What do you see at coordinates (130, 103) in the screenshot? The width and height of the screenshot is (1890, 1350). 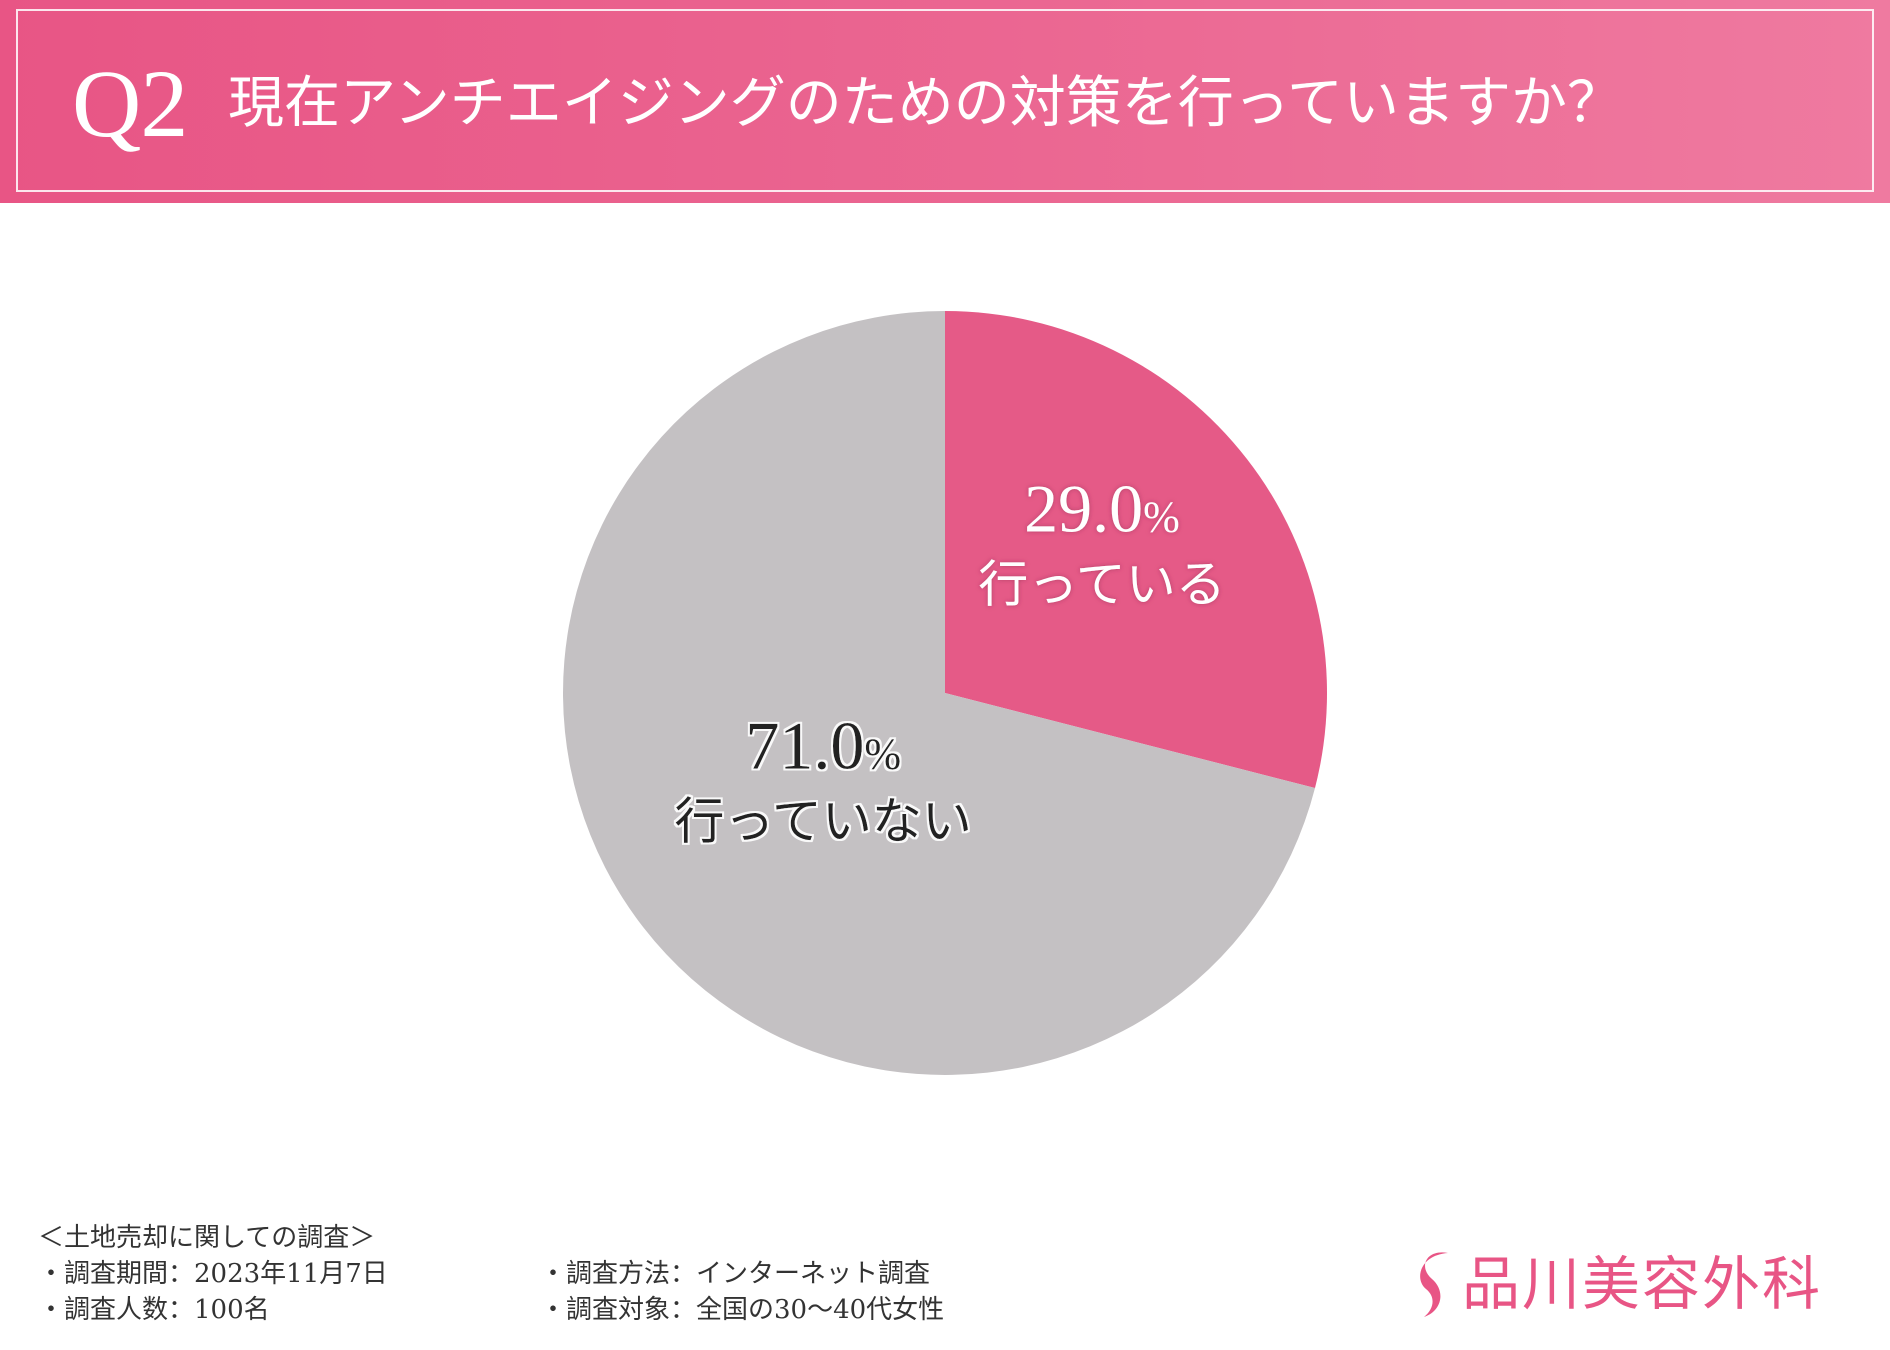 I see `question-number: Q2` at bounding box center [130, 103].